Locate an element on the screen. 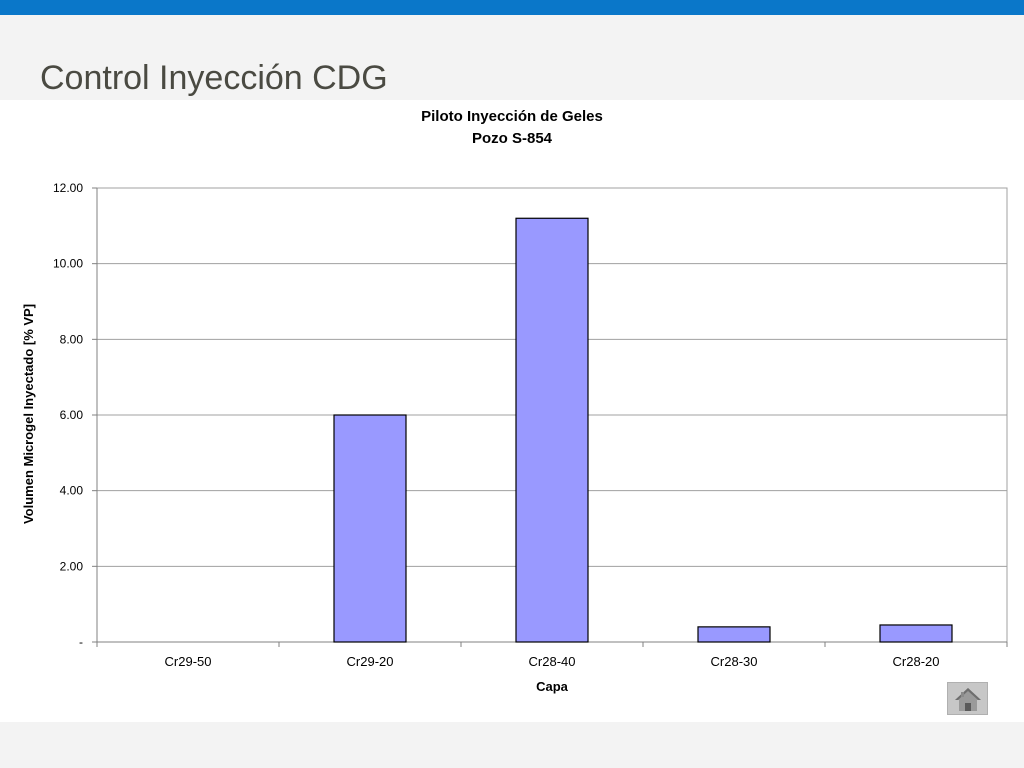 This screenshot has height=768, width=1024. y-tick-label: 2.00 is located at coordinates (72, 566).